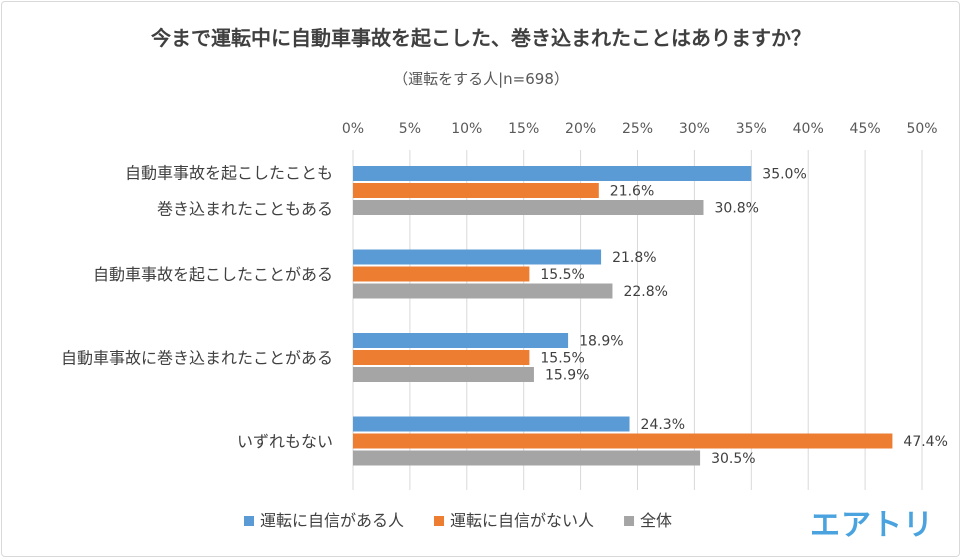  I want to click on chart-subtitle: （運転をする人|n=698）, so click(481, 79).